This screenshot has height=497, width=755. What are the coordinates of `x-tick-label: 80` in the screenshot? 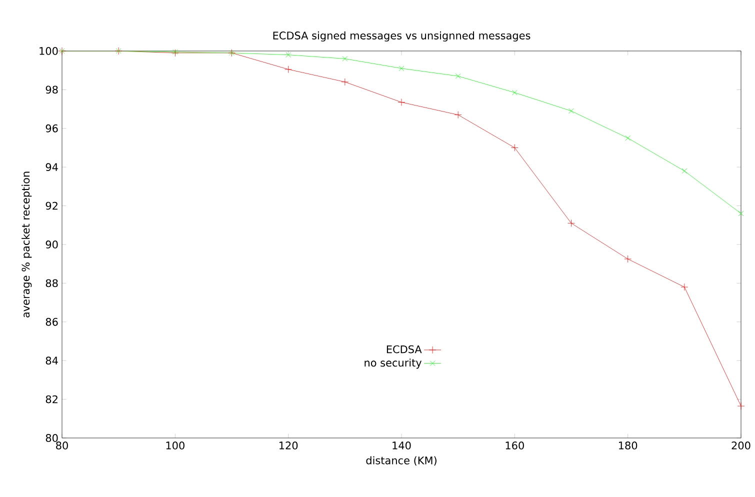 It's located at (62, 446).